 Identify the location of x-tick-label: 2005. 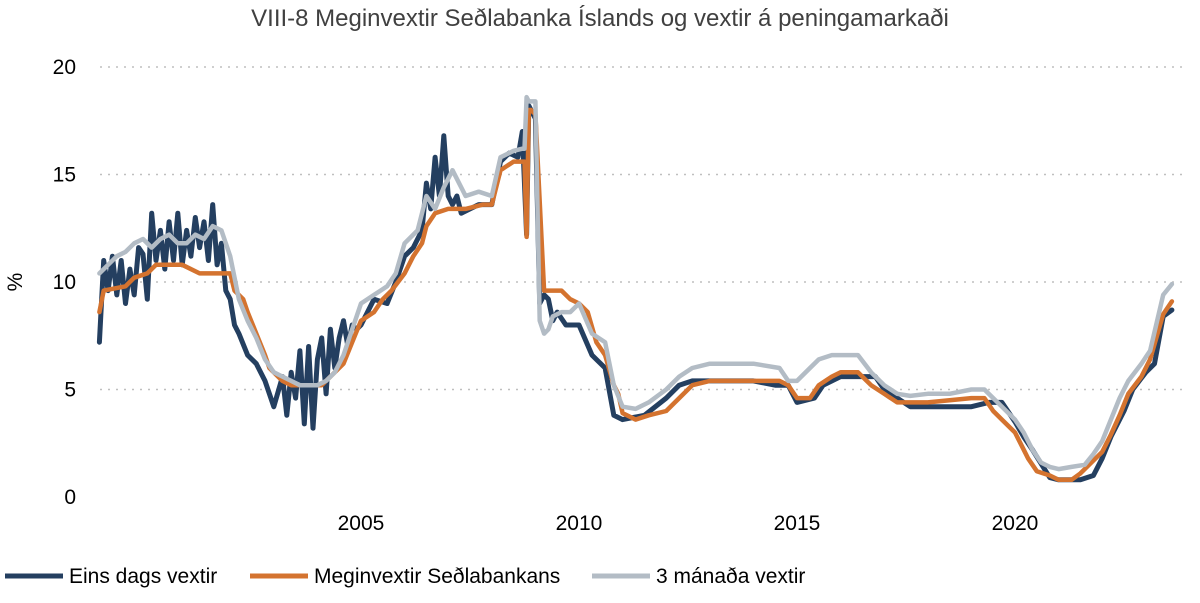
(361, 523).